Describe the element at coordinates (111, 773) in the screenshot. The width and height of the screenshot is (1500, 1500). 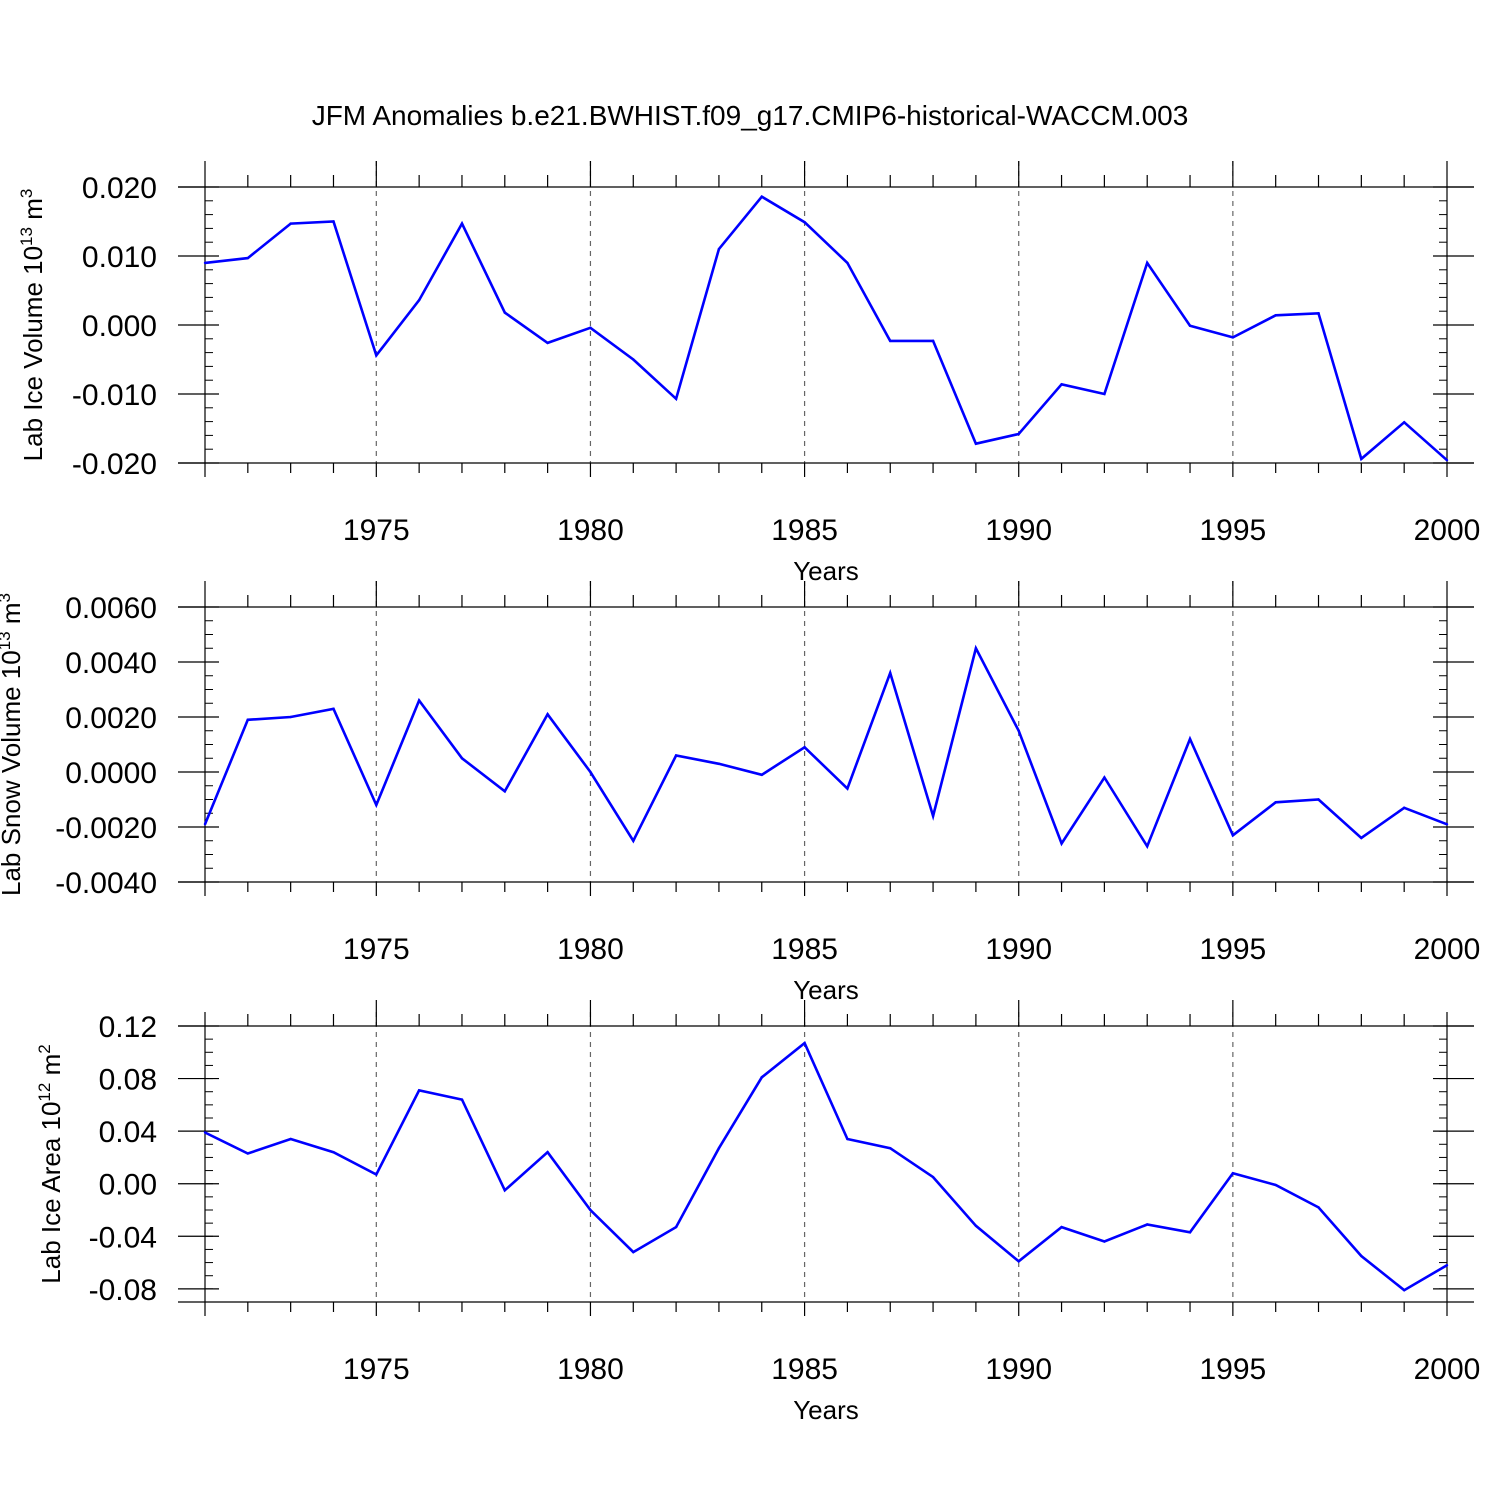
I see `y-tick-label: 0.0000` at that location.